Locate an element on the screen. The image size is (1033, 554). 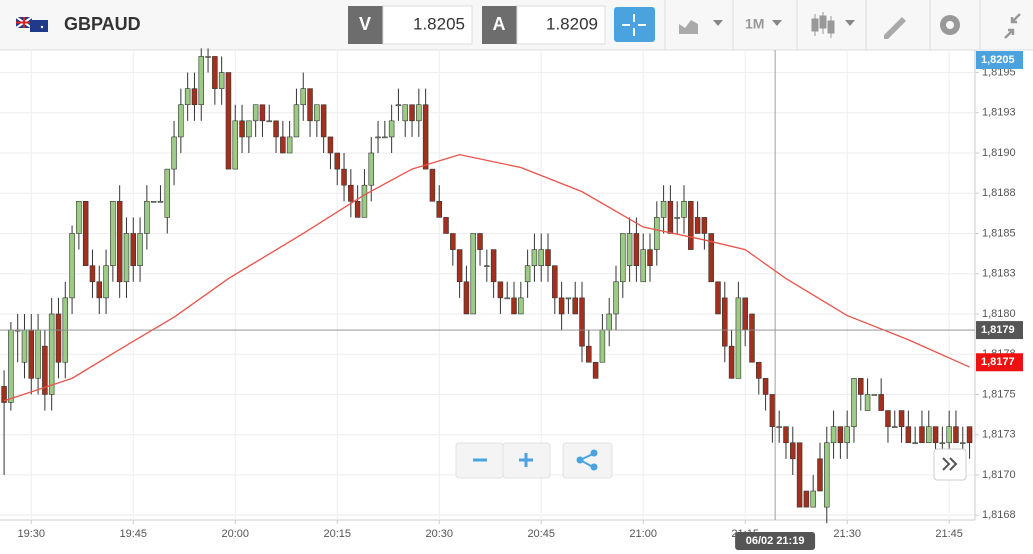
ask-tag: A is located at coordinates (499, 24).